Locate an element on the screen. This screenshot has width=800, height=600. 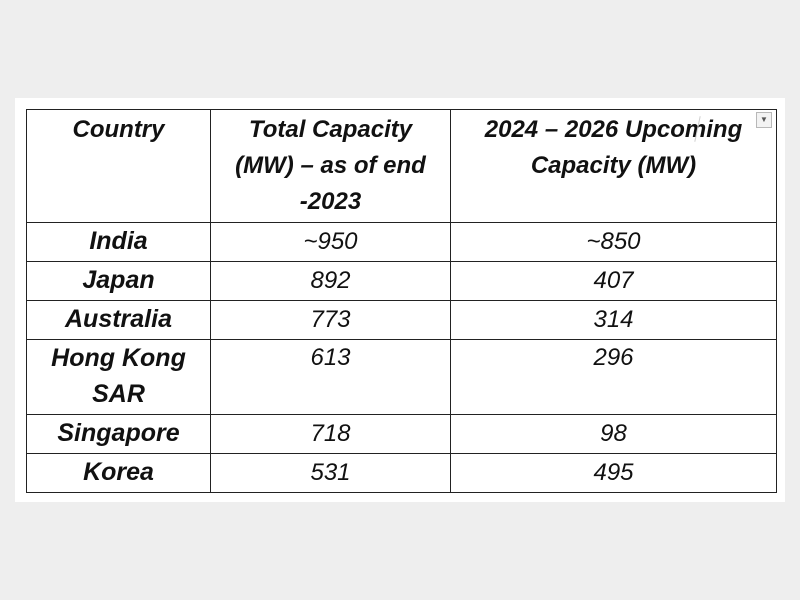
country-cell: Japan is located at coordinates (118, 281).